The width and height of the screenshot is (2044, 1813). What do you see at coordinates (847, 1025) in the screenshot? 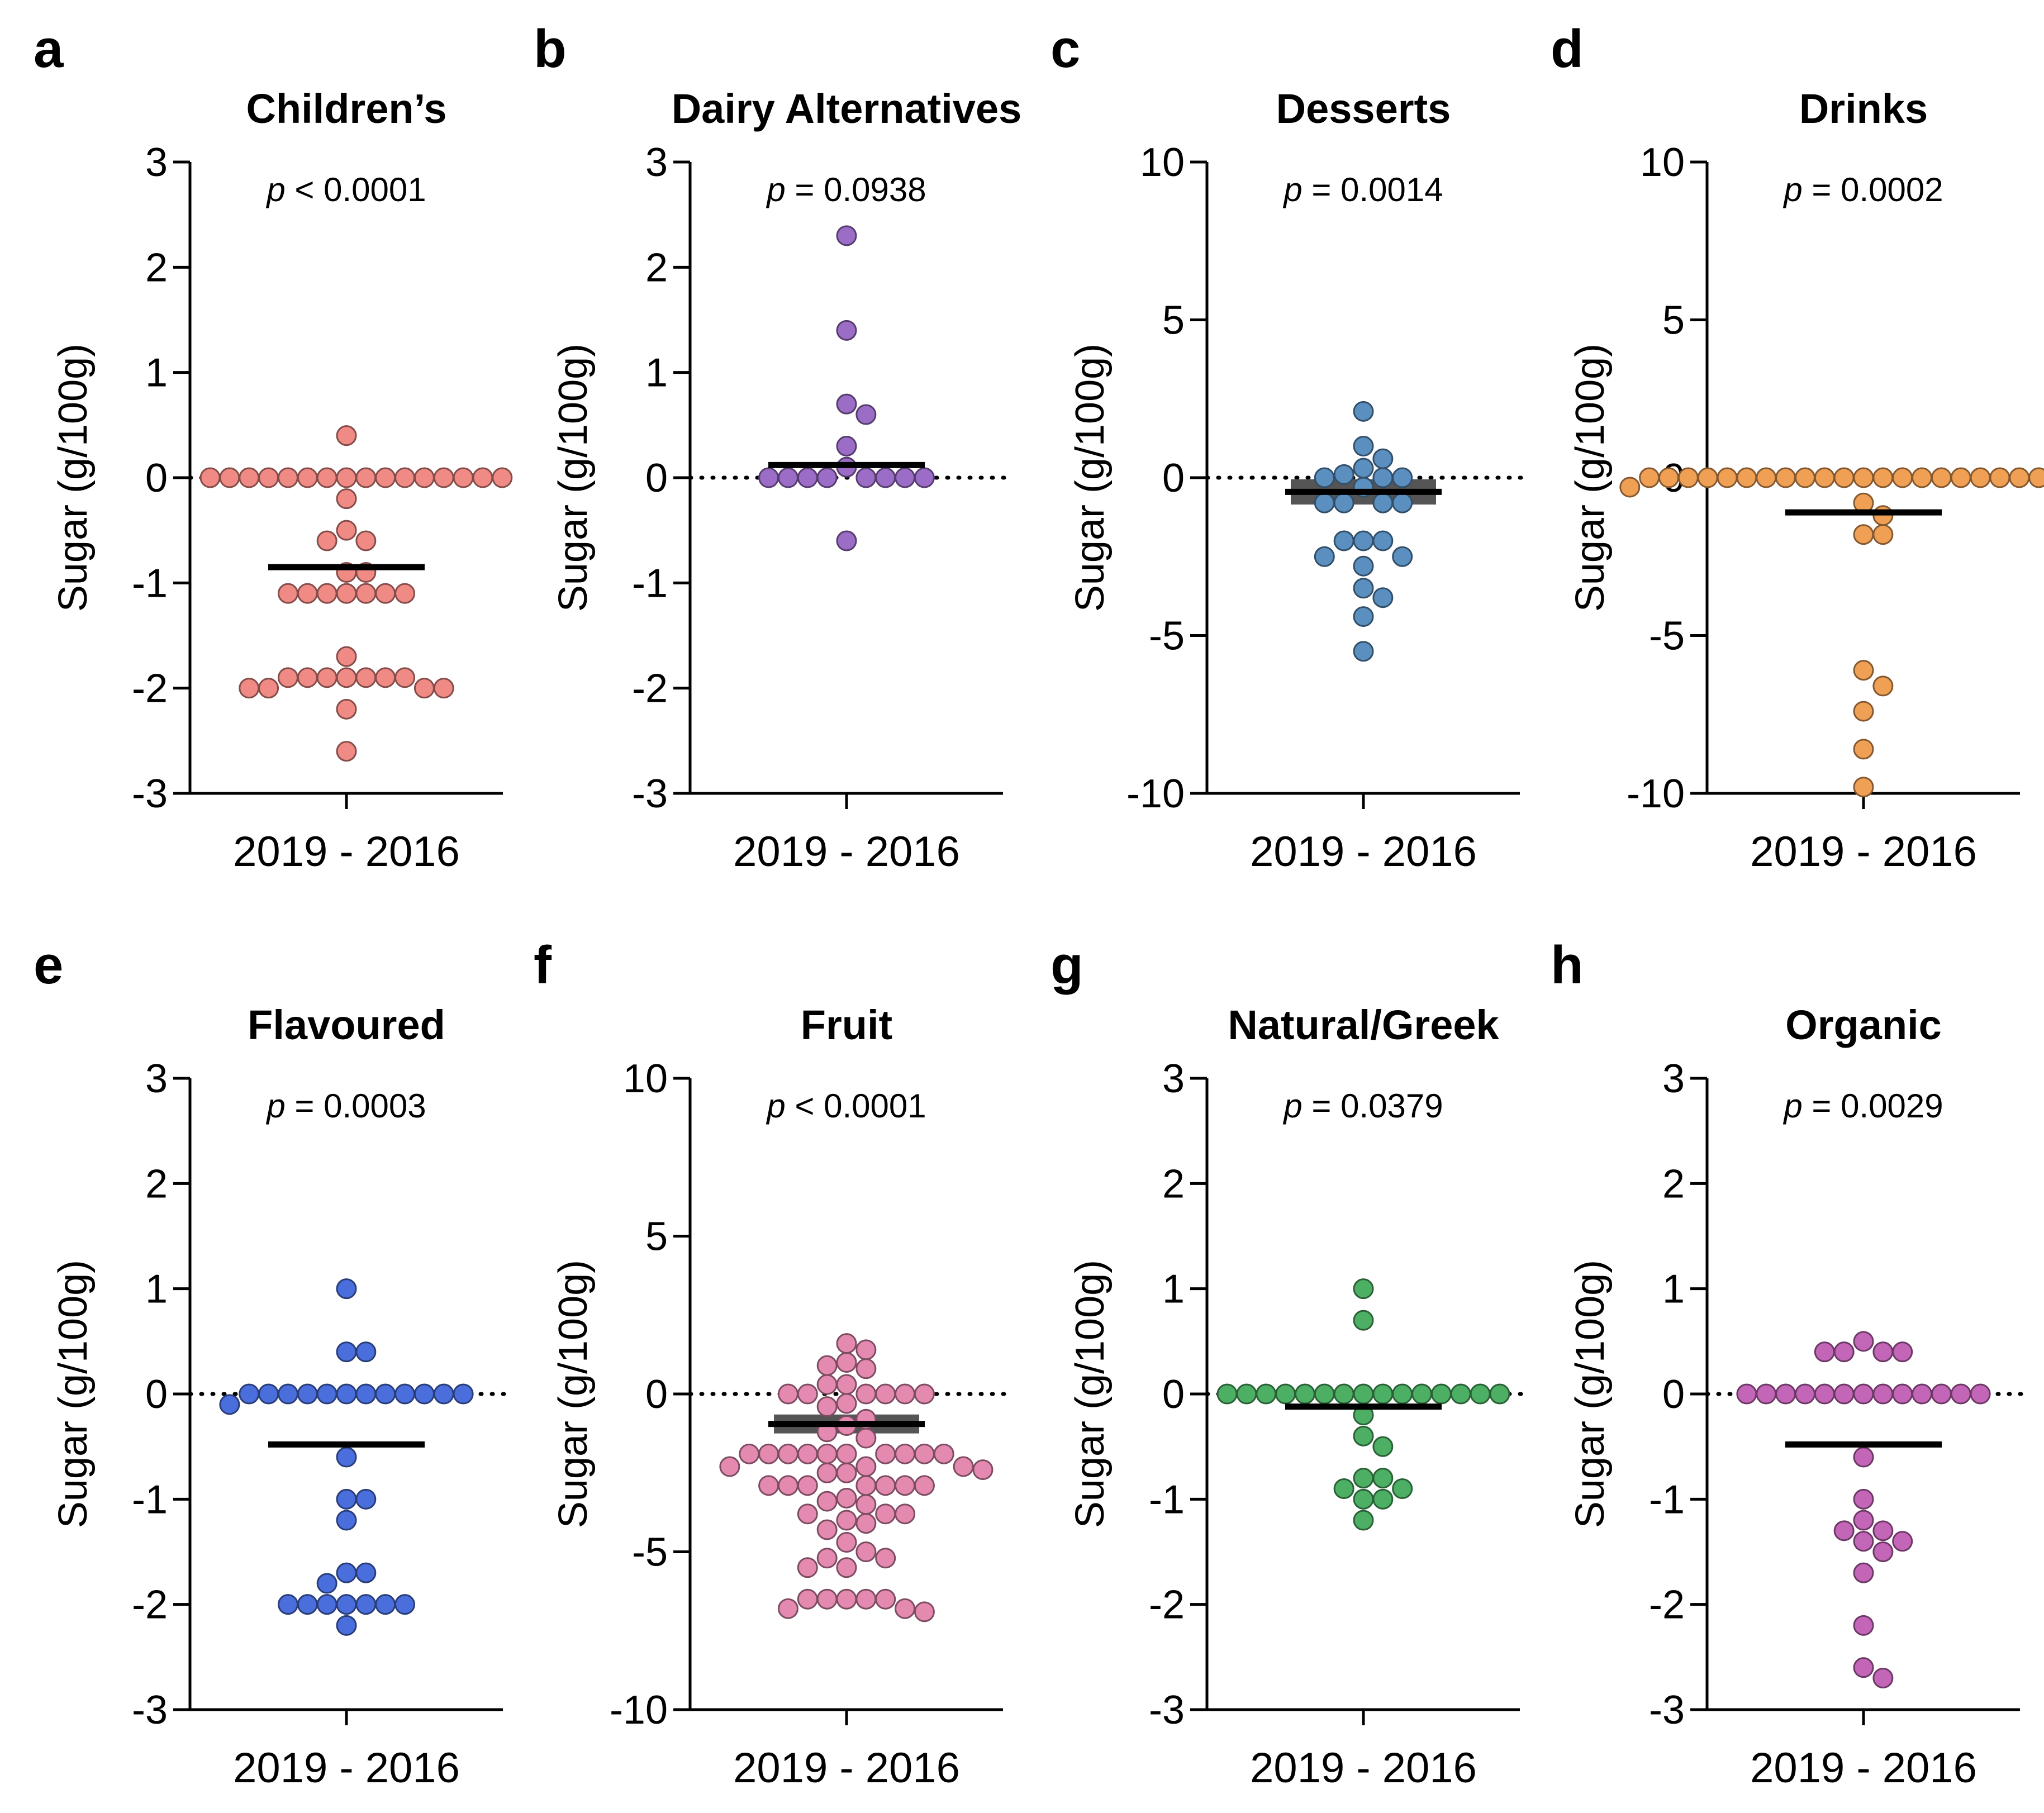
I see `panel-title: Fruit` at bounding box center [847, 1025].